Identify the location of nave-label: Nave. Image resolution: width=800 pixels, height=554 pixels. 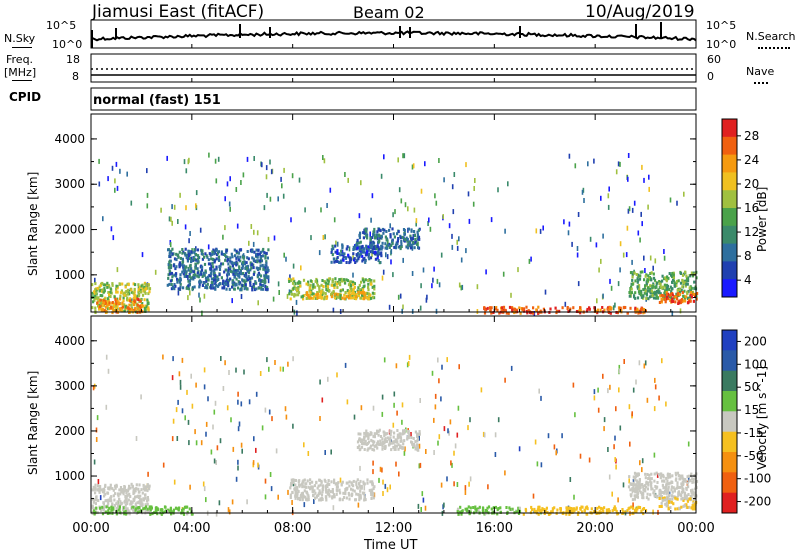
(760, 71).